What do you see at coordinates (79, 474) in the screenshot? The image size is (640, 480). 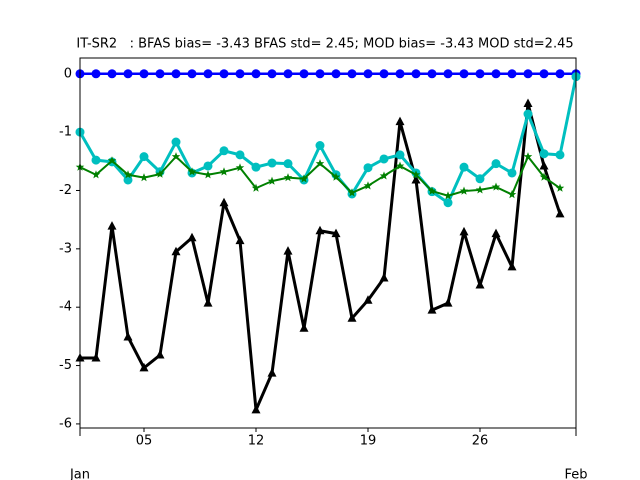 I see `x-month-label: Jan` at bounding box center [79, 474].